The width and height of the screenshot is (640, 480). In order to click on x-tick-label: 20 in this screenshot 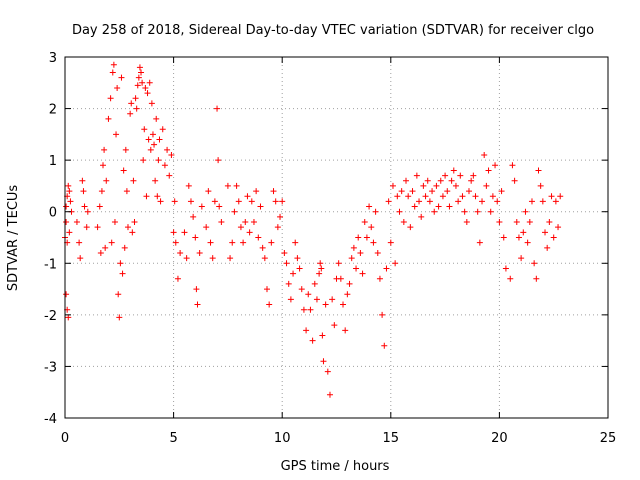, I will do `click(499, 438)`.